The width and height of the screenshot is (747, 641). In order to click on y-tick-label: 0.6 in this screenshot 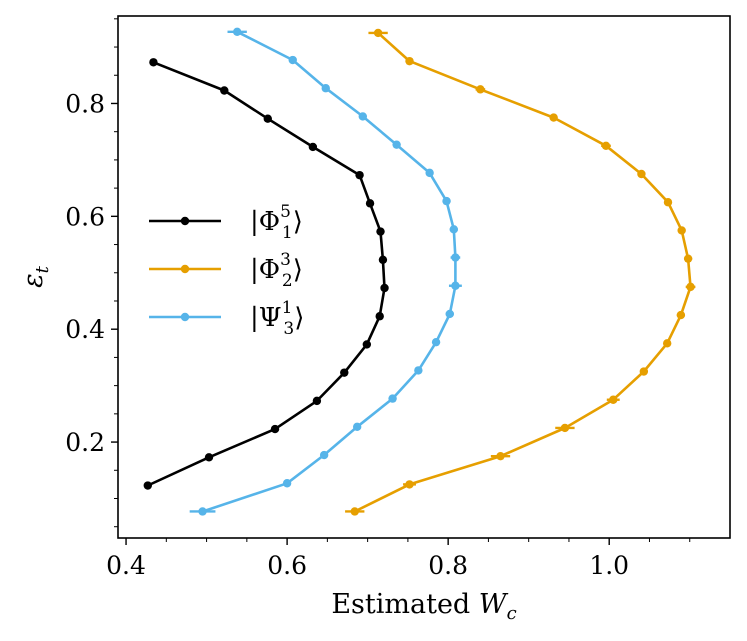, I will do `click(85, 216)`.